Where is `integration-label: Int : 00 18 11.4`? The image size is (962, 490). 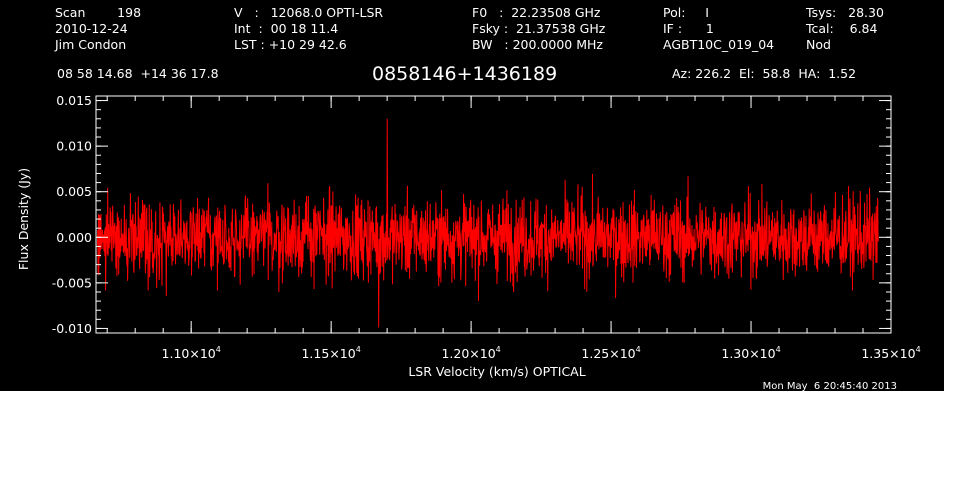 integration-label: Int : 00 18 11.4 is located at coordinates (286, 28).